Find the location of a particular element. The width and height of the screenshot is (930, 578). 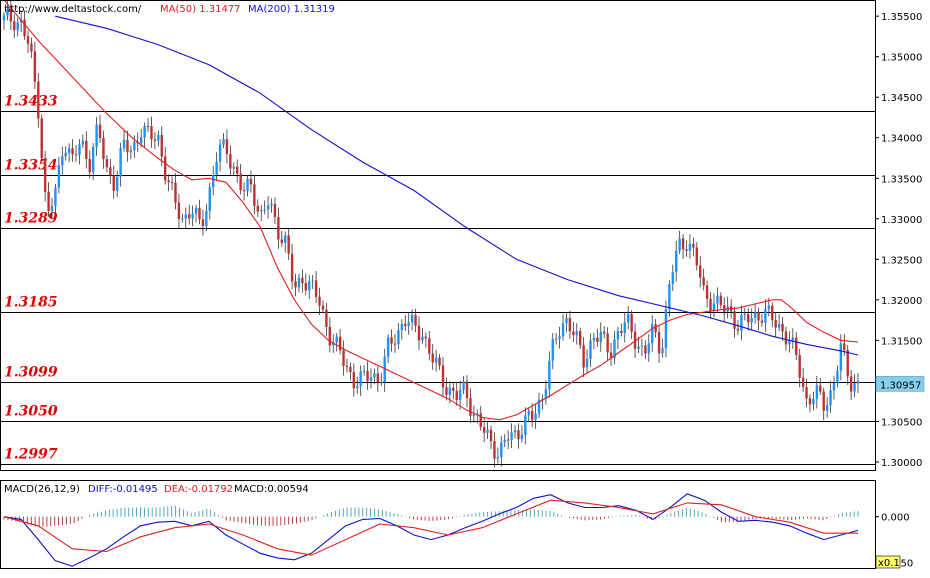

macd-tick-label: 0.000 is located at coordinates (895, 518).